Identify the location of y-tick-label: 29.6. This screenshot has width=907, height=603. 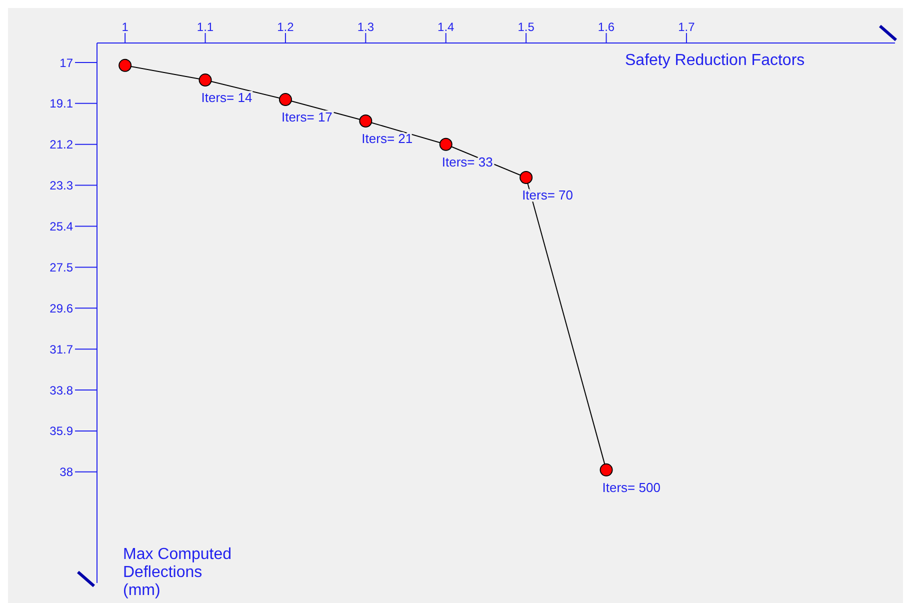
(62, 308).